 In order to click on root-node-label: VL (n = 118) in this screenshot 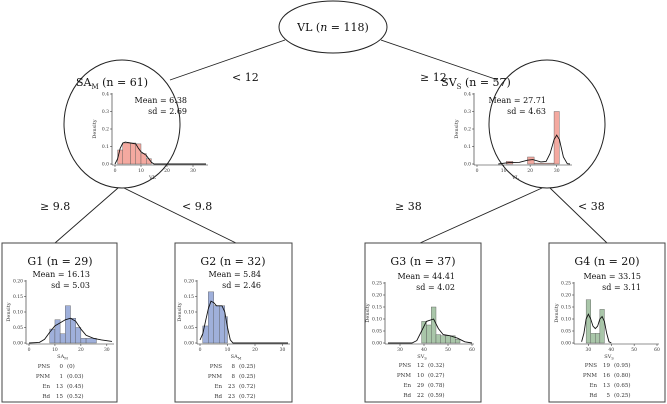, I will do `click(332, 27)`.